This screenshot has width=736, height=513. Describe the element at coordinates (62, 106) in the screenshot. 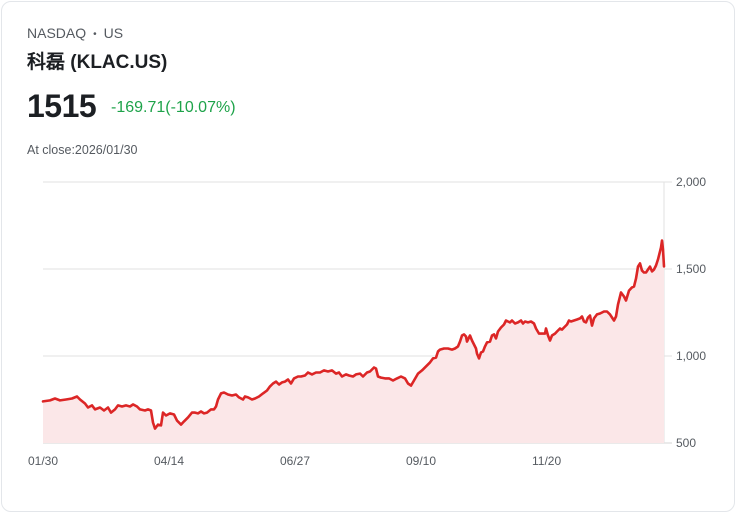

I see `current-price: 1515` at that location.